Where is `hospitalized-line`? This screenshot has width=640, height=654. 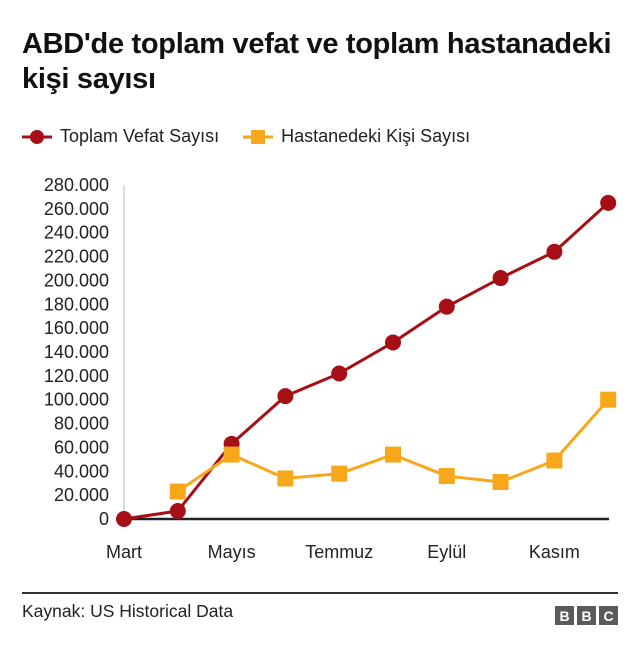
hospitalized-line is located at coordinates (393, 445).